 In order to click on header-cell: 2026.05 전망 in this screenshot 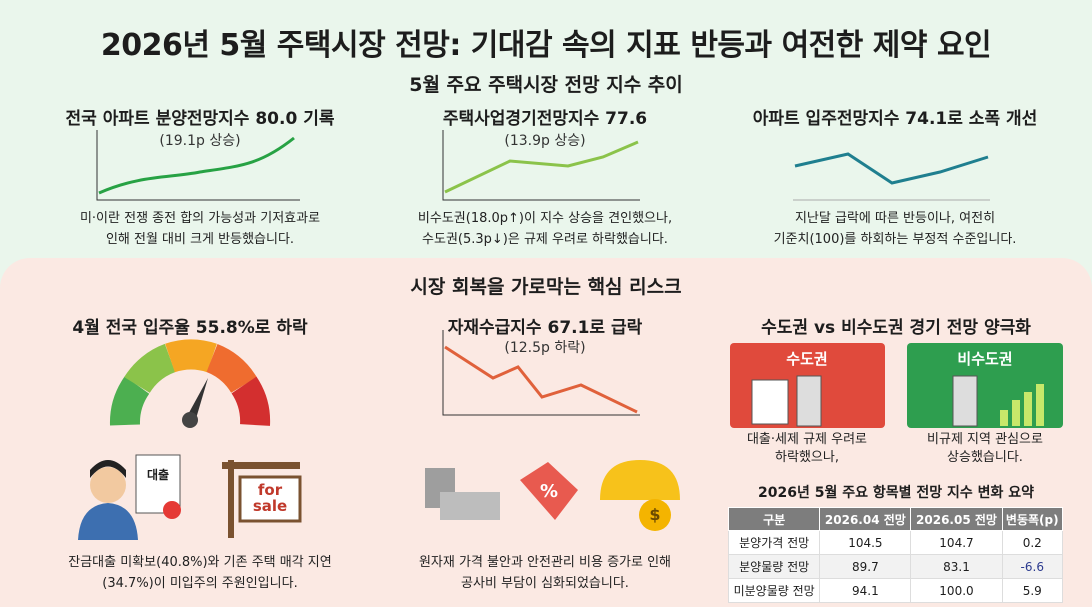, I will do `click(956, 519)`.